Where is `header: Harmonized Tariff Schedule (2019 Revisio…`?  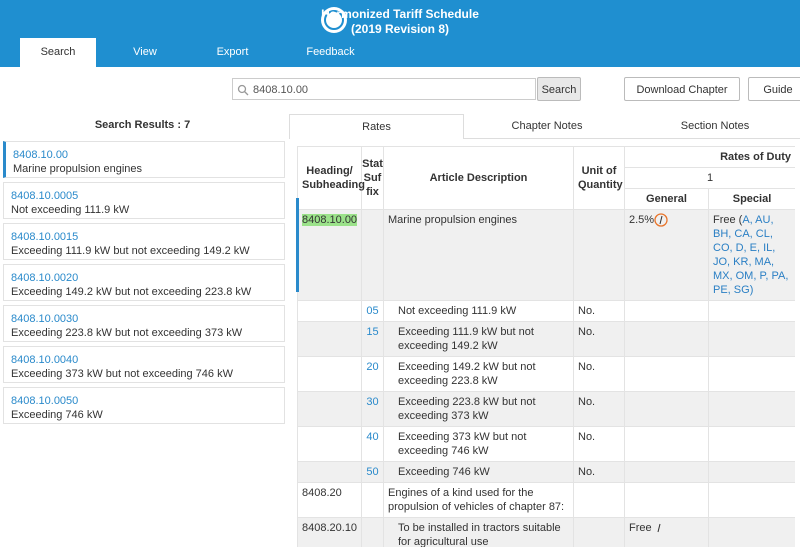 header: Harmonized Tariff Schedule (2019 Revisio… is located at coordinates (400, 33).